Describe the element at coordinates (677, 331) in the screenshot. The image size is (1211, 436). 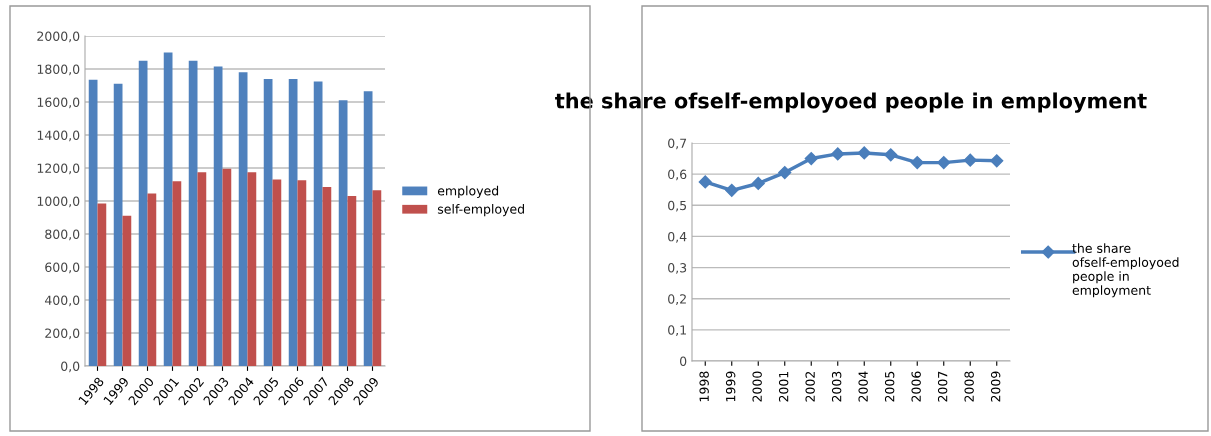
I see `y-tick-label: 0,1` at that location.